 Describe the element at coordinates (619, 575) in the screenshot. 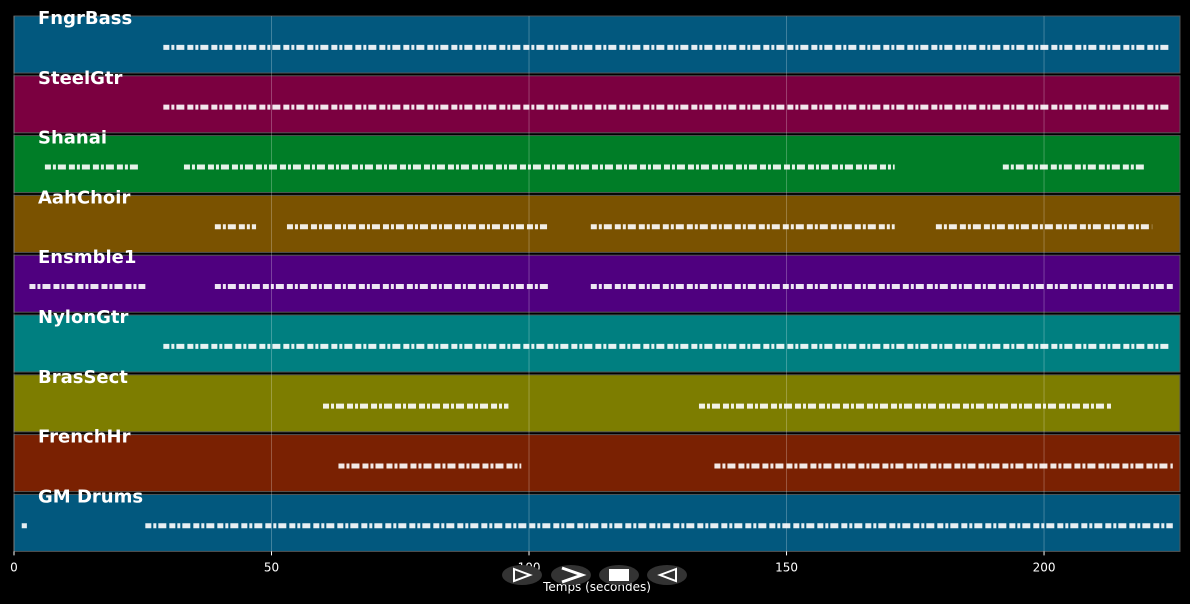

I see `stop-button` at that location.